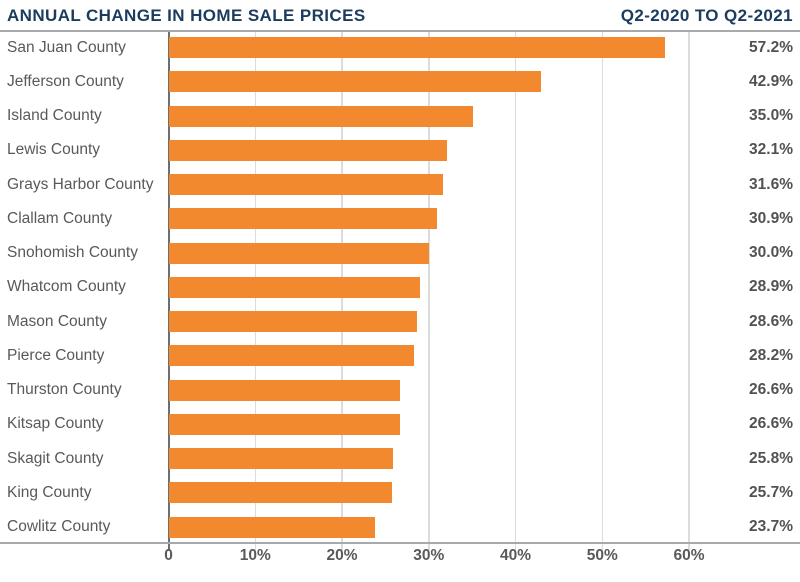  Describe the element at coordinates (49, 492) in the screenshot. I see `category-label: King County` at that location.